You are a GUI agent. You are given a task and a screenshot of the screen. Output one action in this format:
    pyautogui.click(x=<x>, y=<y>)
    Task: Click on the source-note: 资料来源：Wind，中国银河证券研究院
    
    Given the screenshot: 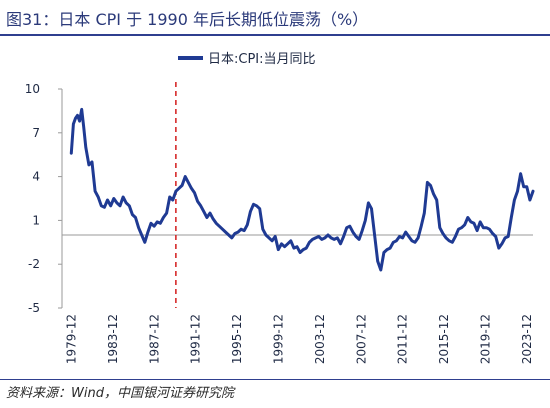 What is the action you would take?
    pyautogui.click(x=120, y=393)
    